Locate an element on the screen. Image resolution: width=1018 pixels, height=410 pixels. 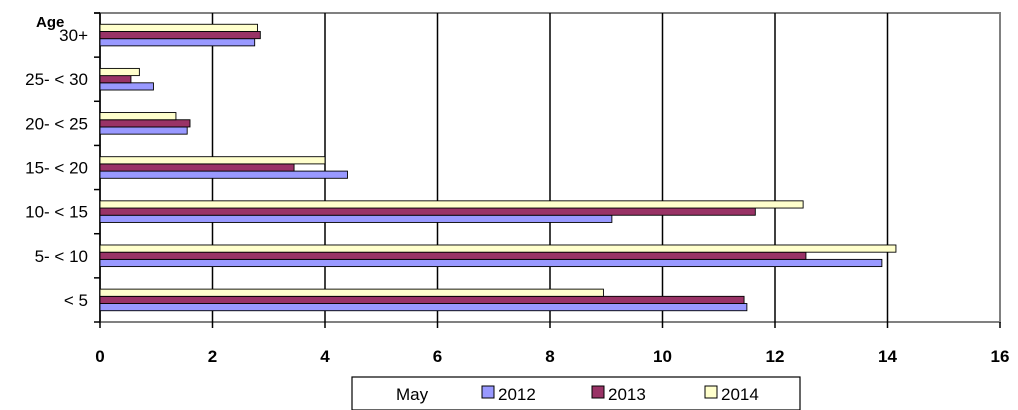
x-tick-label: 8 is located at coordinates (549, 356).